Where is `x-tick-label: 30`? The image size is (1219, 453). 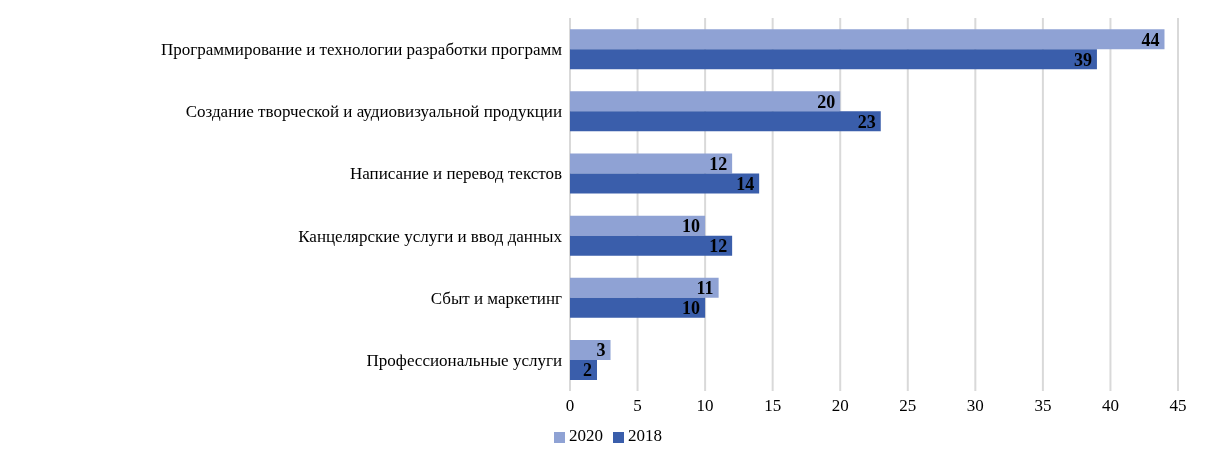
x-tick-label: 30 is located at coordinates (975, 406).